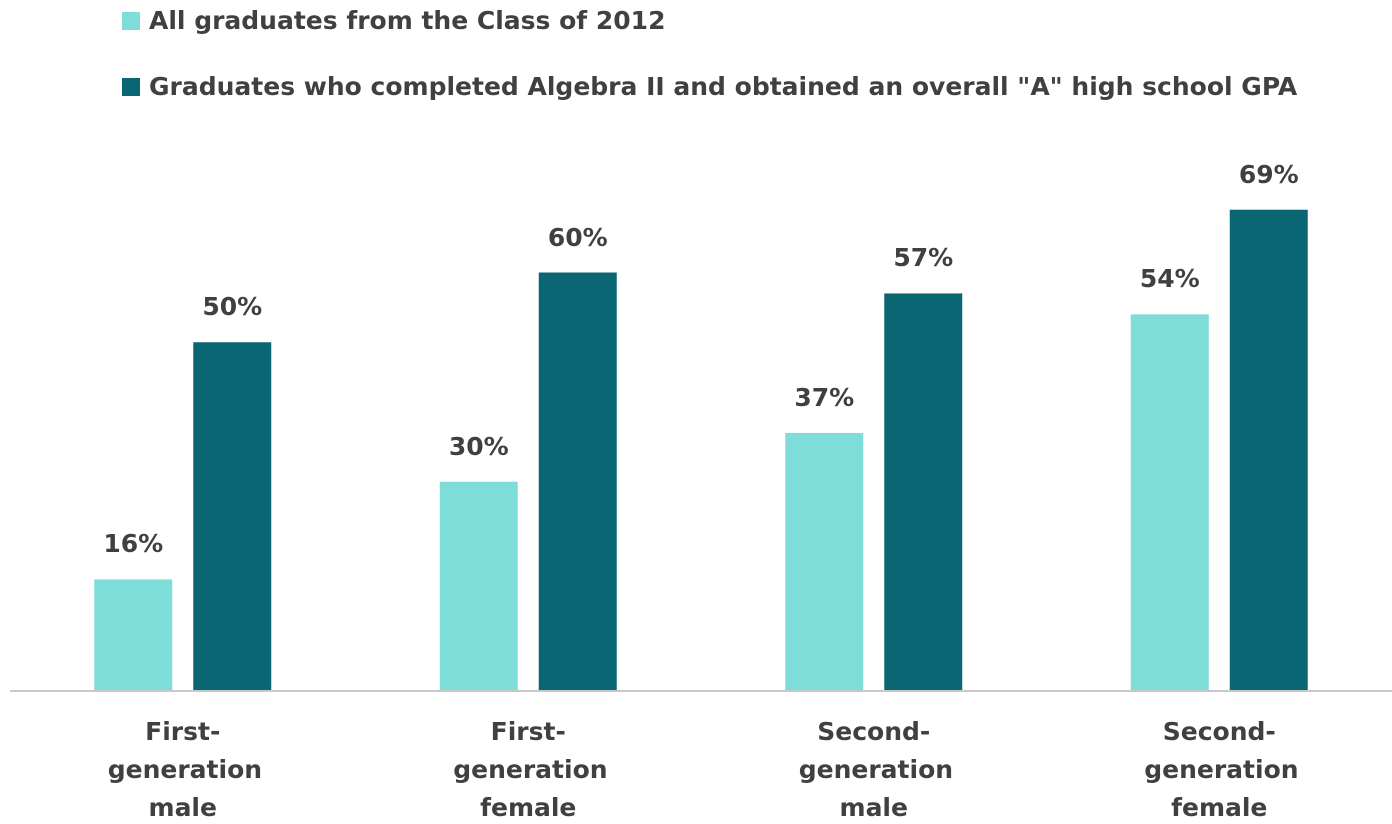 Image resolution: width=1392 pixels, height=824 pixels. I want to click on data-label: 60%, so click(577, 237).